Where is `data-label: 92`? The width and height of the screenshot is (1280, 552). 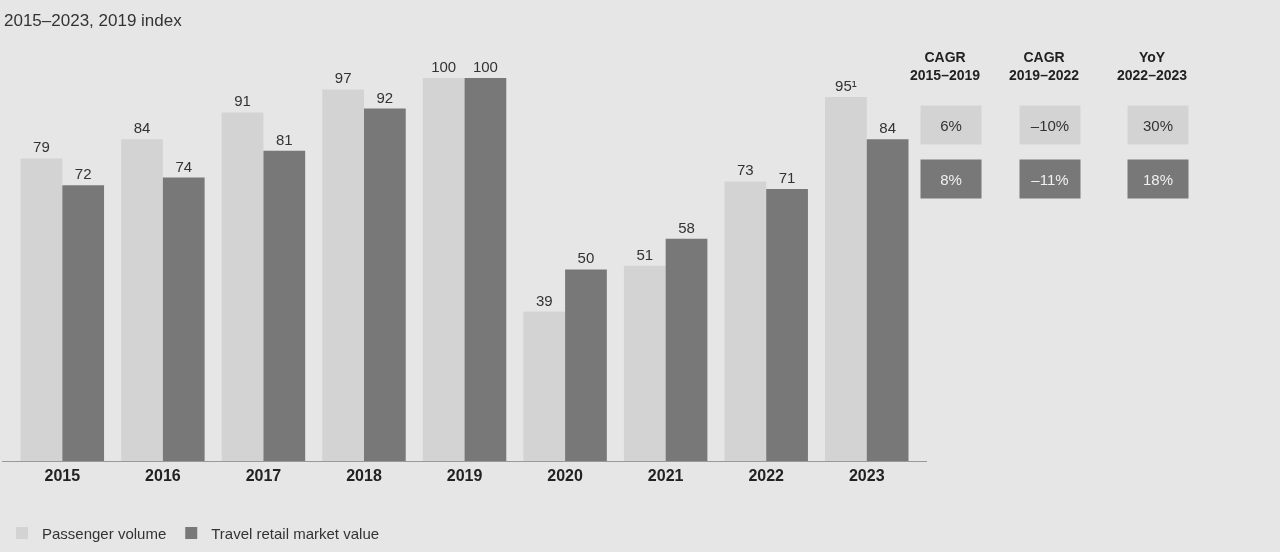 data-label: 92 is located at coordinates (385, 97).